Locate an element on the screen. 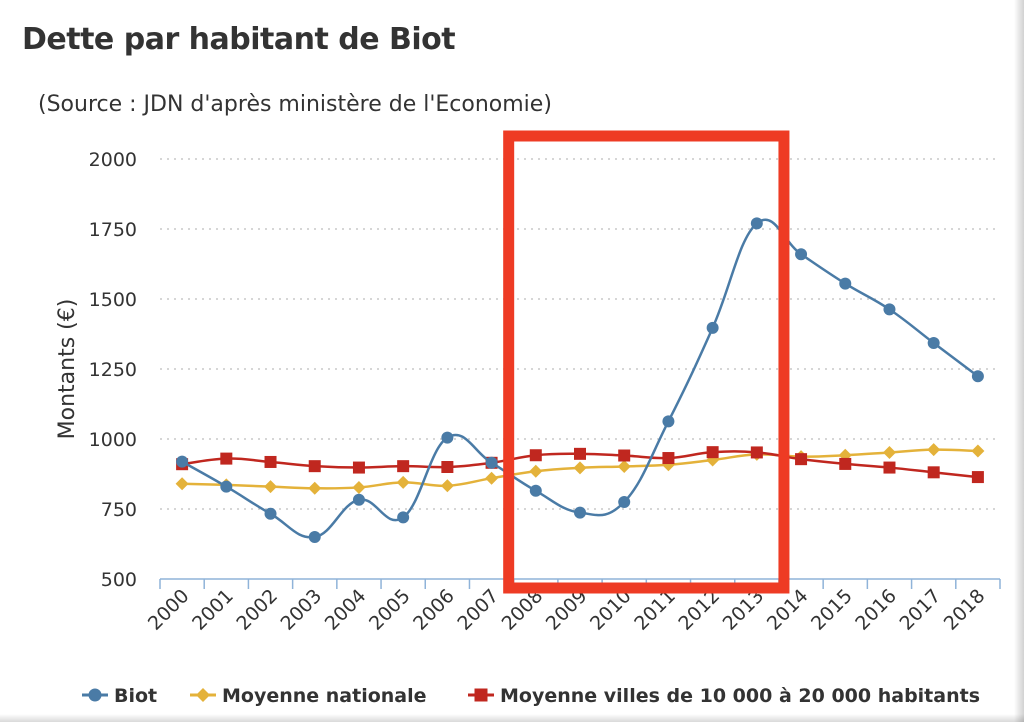 The width and height of the screenshot is (1024, 722). y-tick-label: 1500 is located at coordinates (113, 300).